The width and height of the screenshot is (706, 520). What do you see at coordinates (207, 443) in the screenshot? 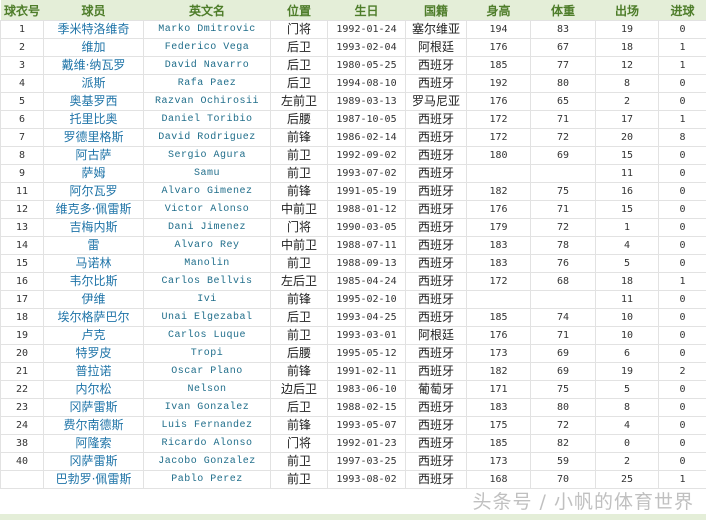
I see `cell-player-name-en: Ricardo Alonso` at bounding box center [207, 443].